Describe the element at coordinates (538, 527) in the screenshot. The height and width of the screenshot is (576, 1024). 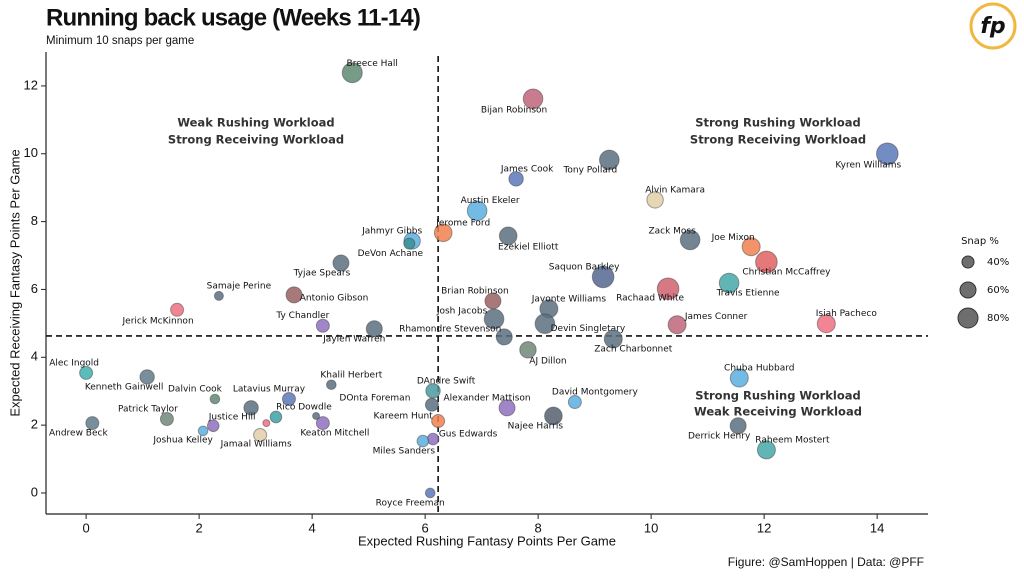
I see `x-tick-label: 8` at that location.